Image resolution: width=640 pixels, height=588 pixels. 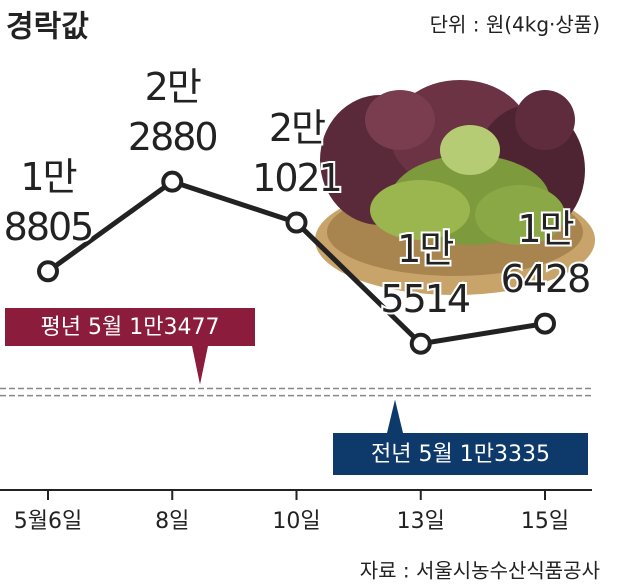 What do you see at coordinates (460, 454) in the screenshot?
I see `reference-label: 전년 5월 1만3335` at bounding box center [460, 454].